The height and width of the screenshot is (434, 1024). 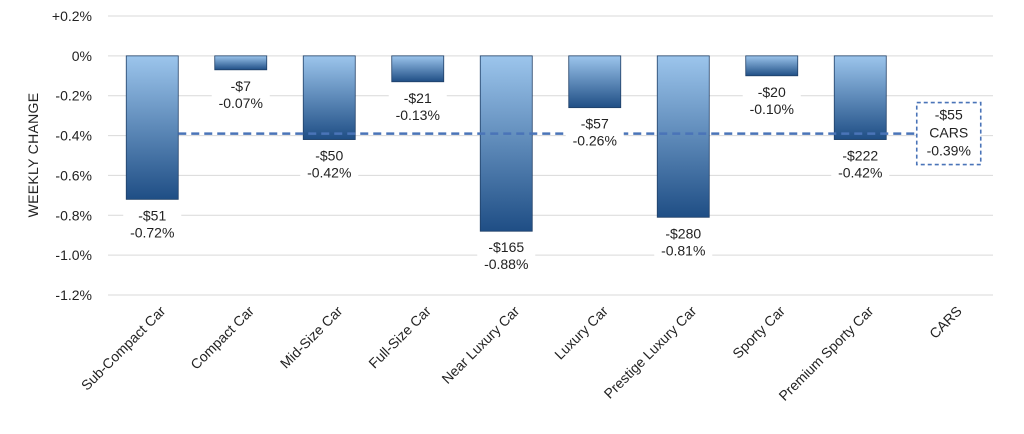 What do you see at coordinates (506, 264) in the screenshot?
I see `data-label: -0.88%` at bounding box center [506, 264].